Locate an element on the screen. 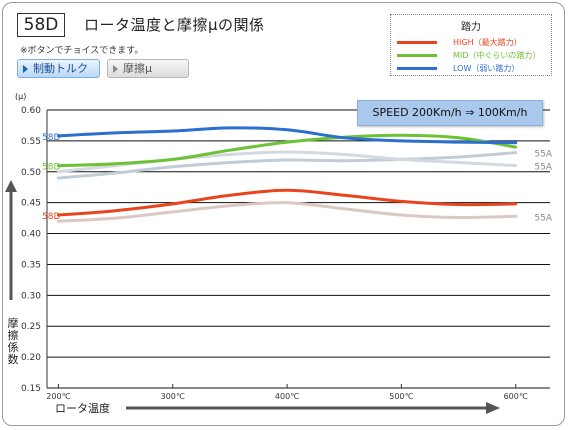 The height and width of the screenshot is (430, 570). legend-title: 踏力 is located at coordinates (471, 27).